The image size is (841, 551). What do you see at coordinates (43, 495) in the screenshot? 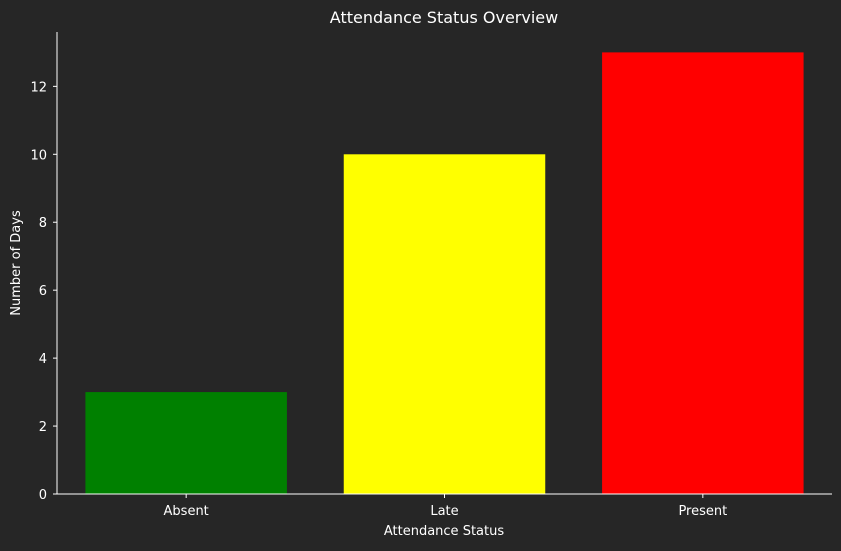
I see `y-tick-label: 0` at bounding box center [43, 495].